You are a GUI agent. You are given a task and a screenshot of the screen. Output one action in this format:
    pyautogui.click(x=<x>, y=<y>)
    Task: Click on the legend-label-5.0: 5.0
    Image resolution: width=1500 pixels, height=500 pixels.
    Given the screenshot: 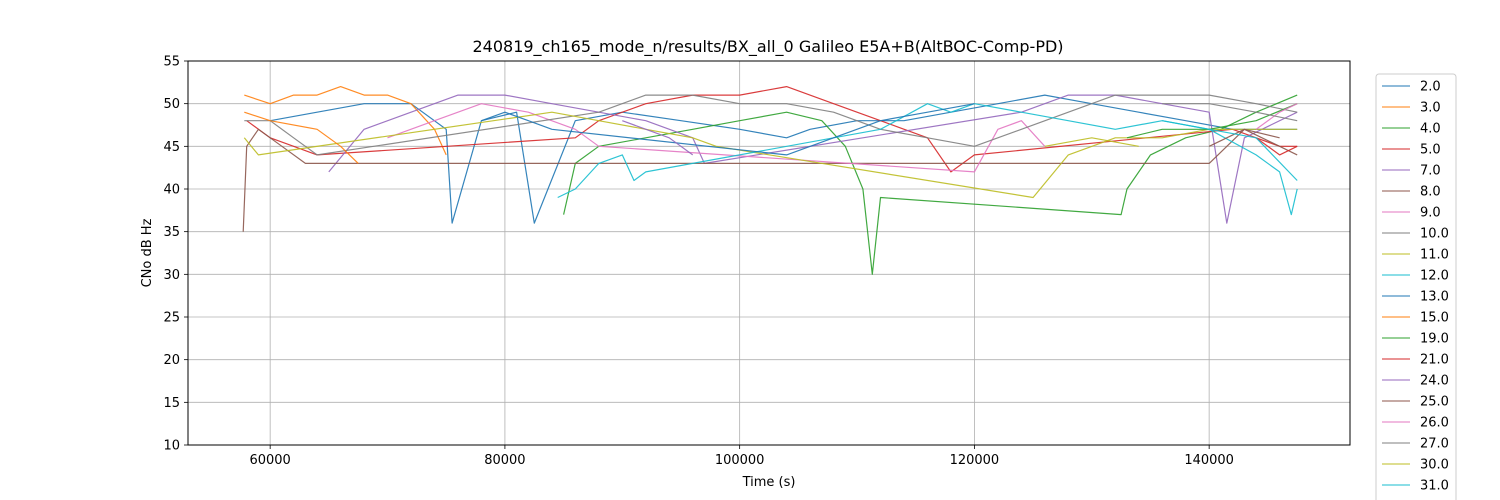 What is the action you would take?
    pyautogui.click(x=1430, y=150)
    